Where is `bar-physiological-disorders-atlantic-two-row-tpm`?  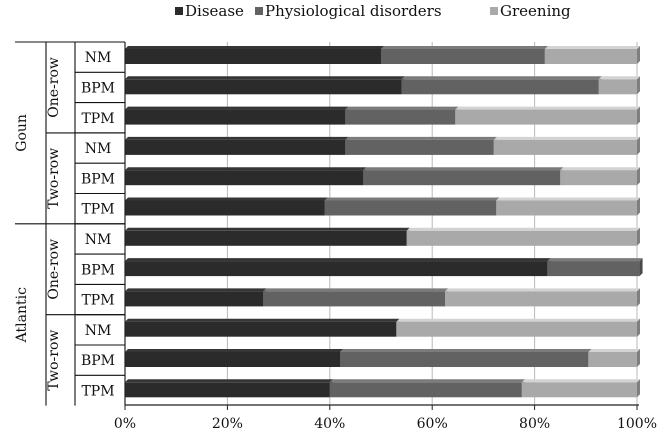
bar-physiological-disorders-atlantic-two-row-tpm is located at coordinates (425, 390).